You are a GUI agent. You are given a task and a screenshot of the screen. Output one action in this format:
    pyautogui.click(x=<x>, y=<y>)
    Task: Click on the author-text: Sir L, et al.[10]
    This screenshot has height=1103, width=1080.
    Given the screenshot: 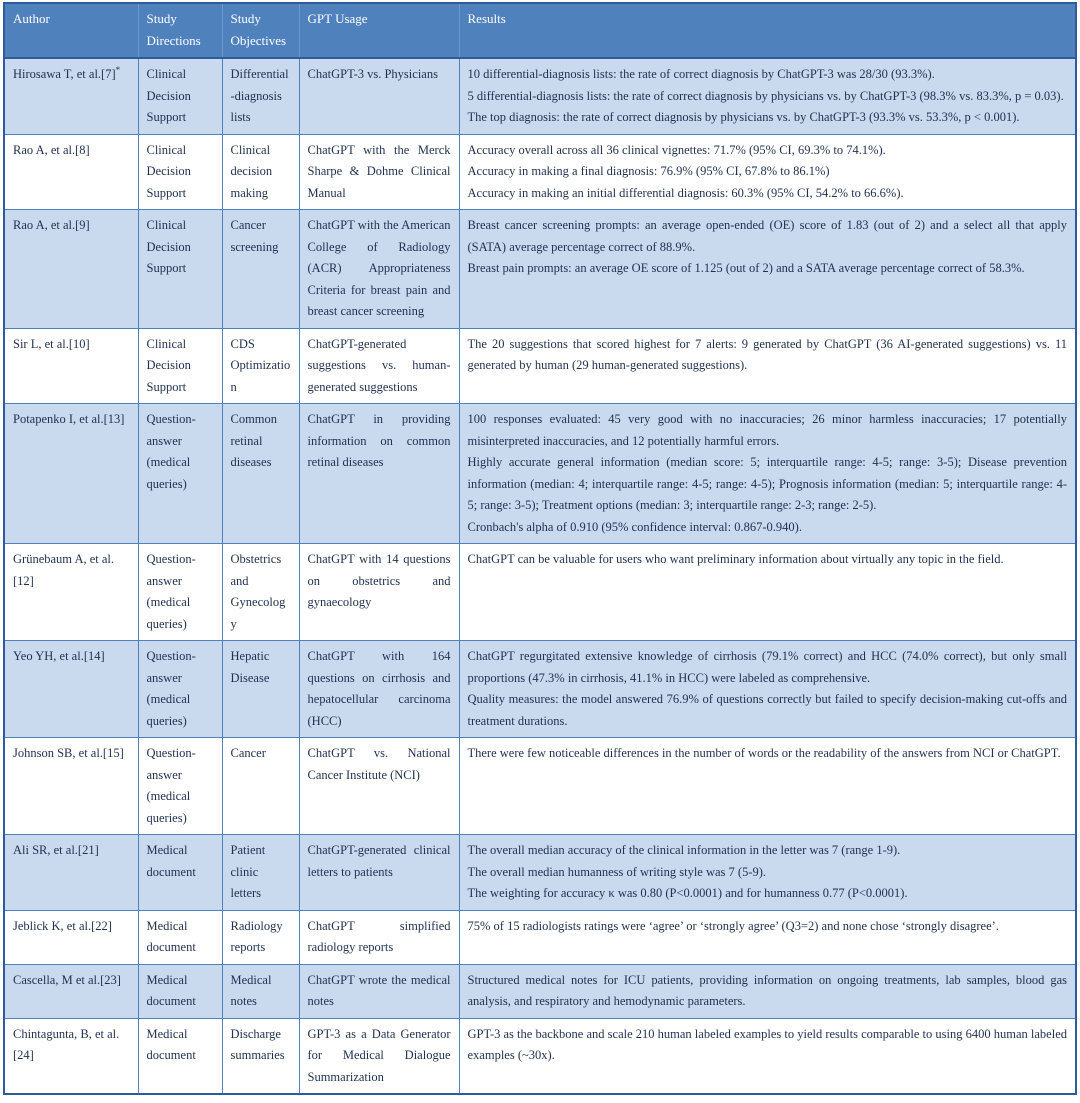 What is the action you would take?
    pyautogui.click(x=51, y=343)
    